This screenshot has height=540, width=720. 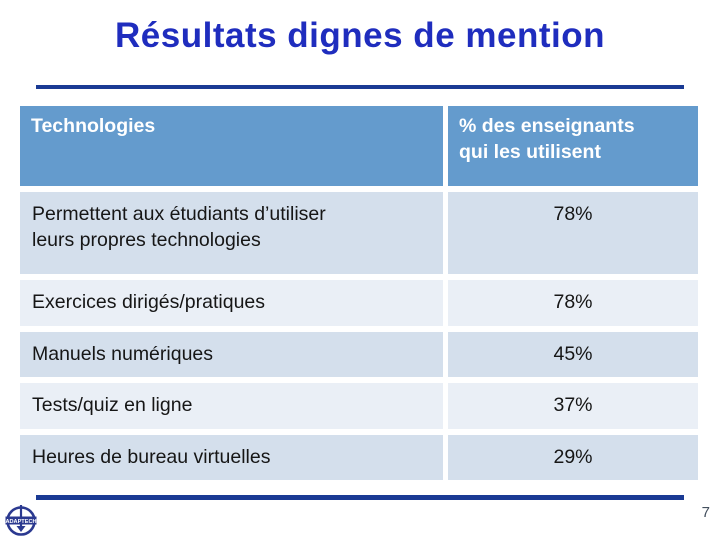 What do you see at coordinates (573, 457) in the screenshot?
I see `table-row-value: 29%` at bounding box center [573, 457].